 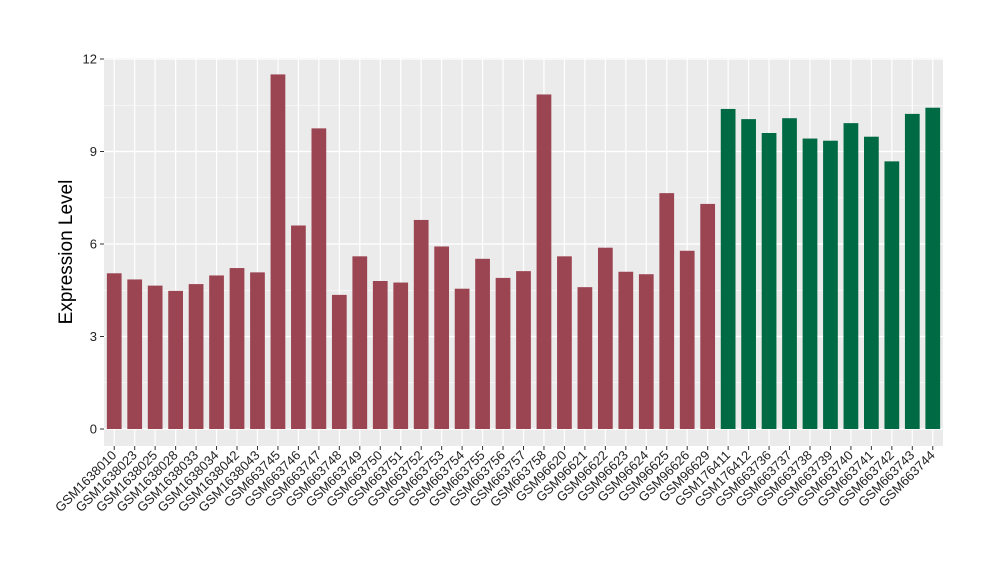 I want to click on bar-GSM663755, so click(x=482, y=343).